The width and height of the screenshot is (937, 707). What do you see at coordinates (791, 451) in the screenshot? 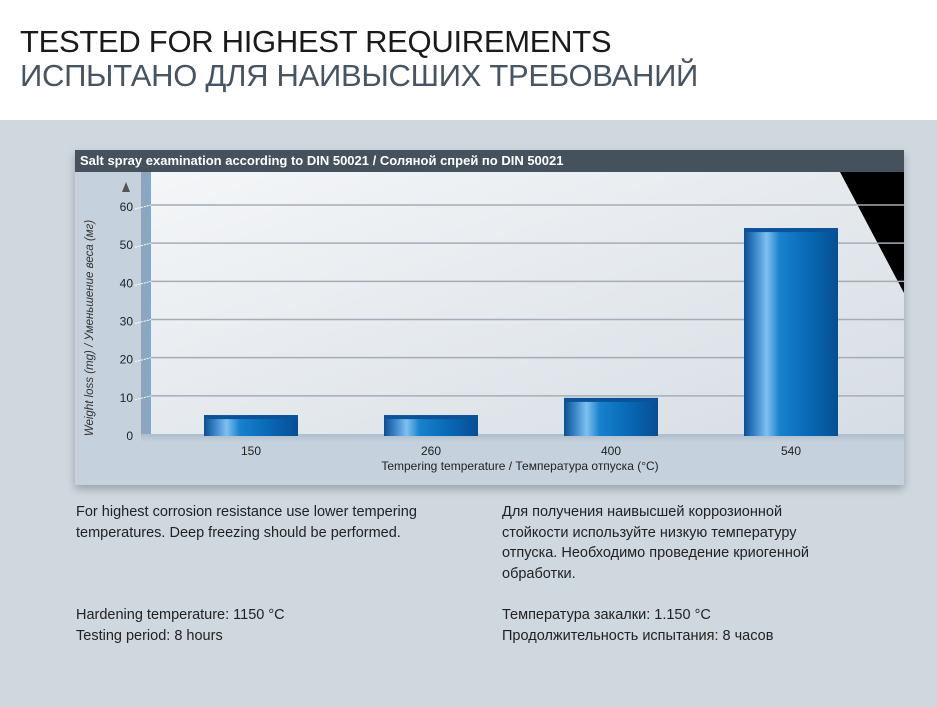
I see `x-tick-label: 540` at bounding box center [791, 451].